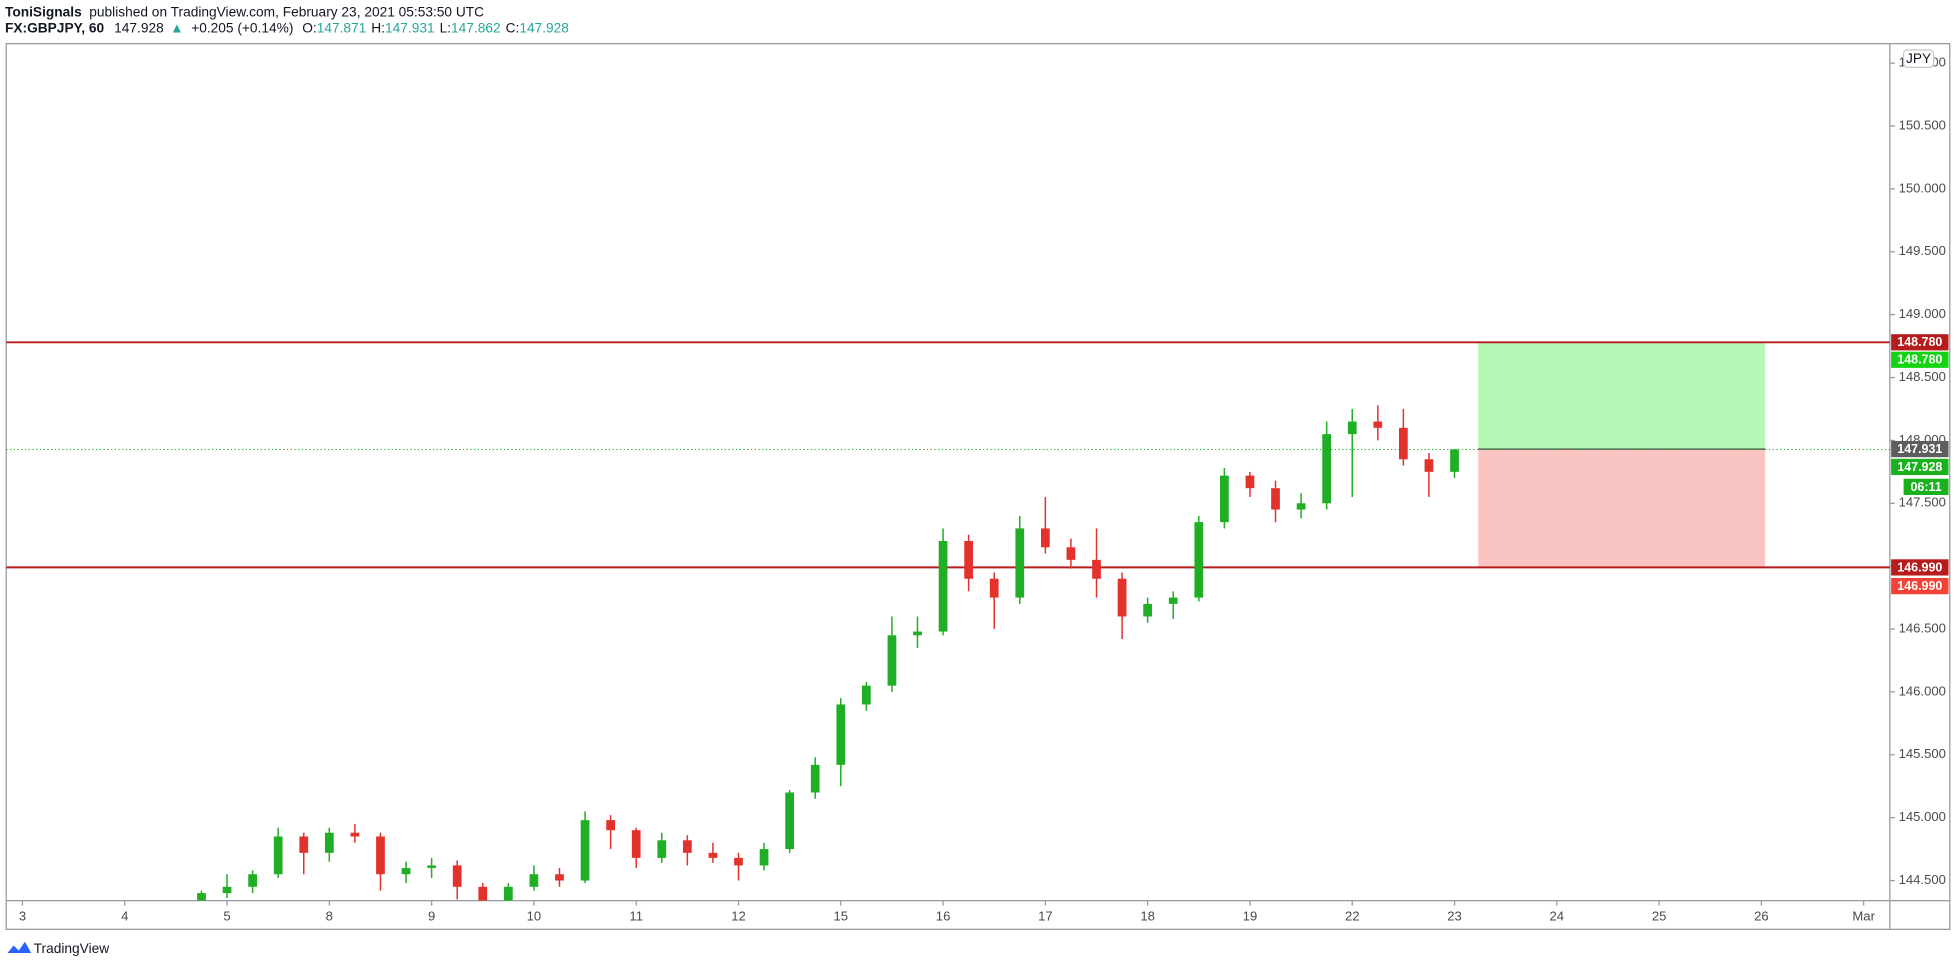 This screenshot has width=1956, height=968. Describe the element at coordinates (43, 11) in the screenshot. I see `author: ToniSignals` at that location.